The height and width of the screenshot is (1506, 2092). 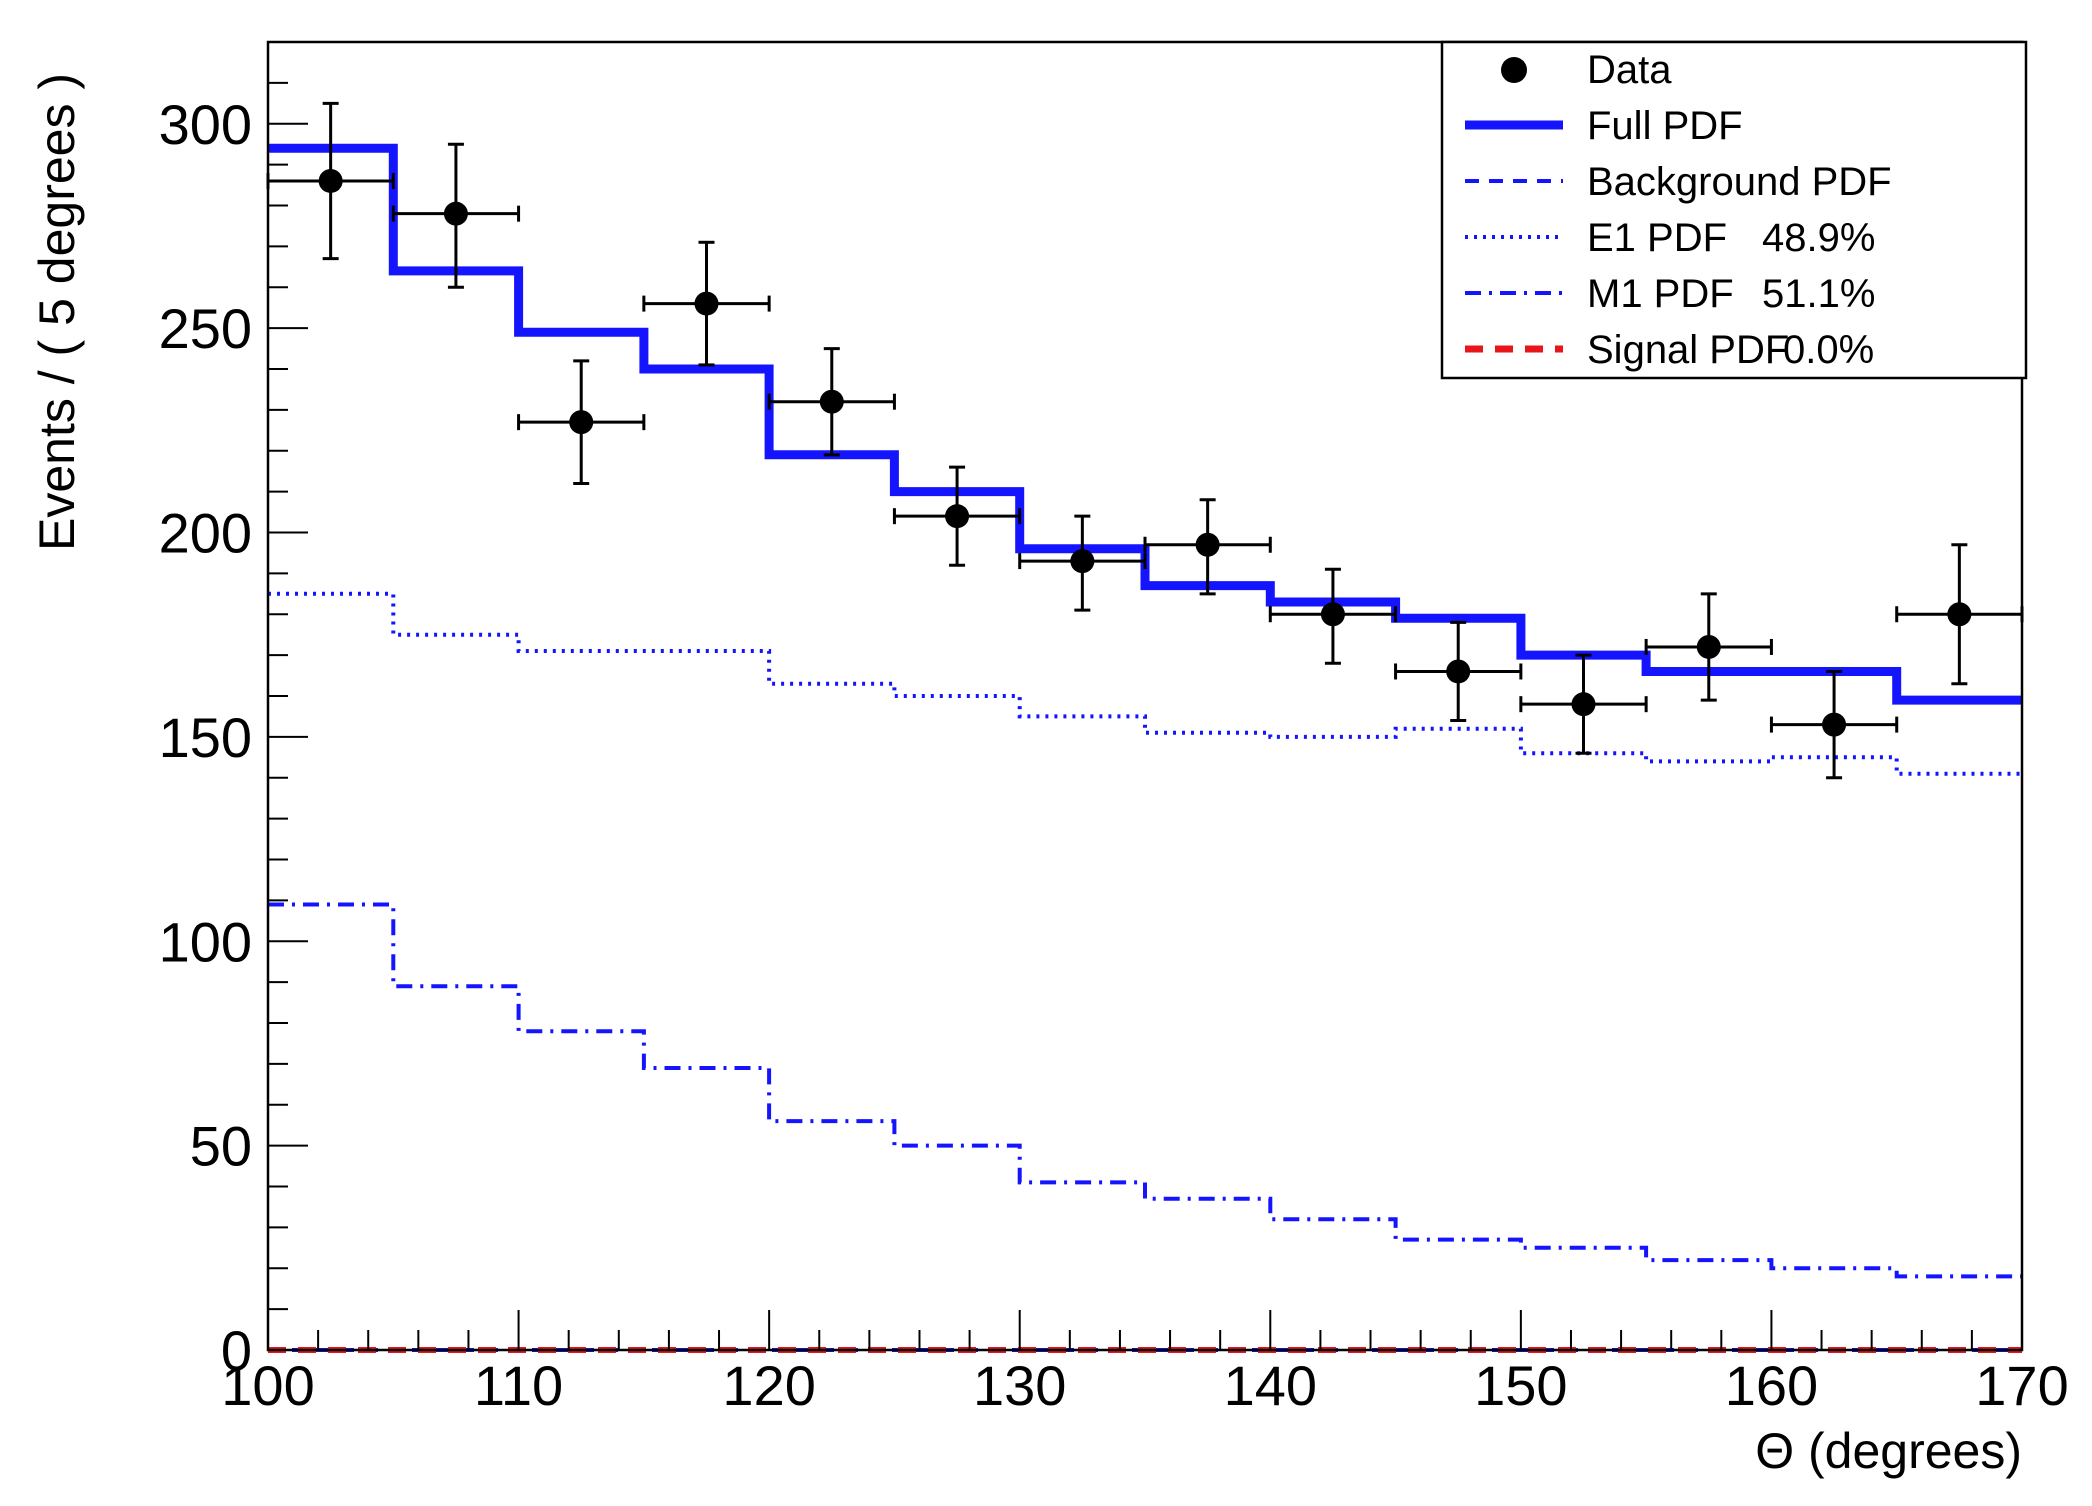 What do you see at coordinates (518, 1385) in the screenshot?
I see `x-tick-label: 110` at bounding box center [518, 1385].